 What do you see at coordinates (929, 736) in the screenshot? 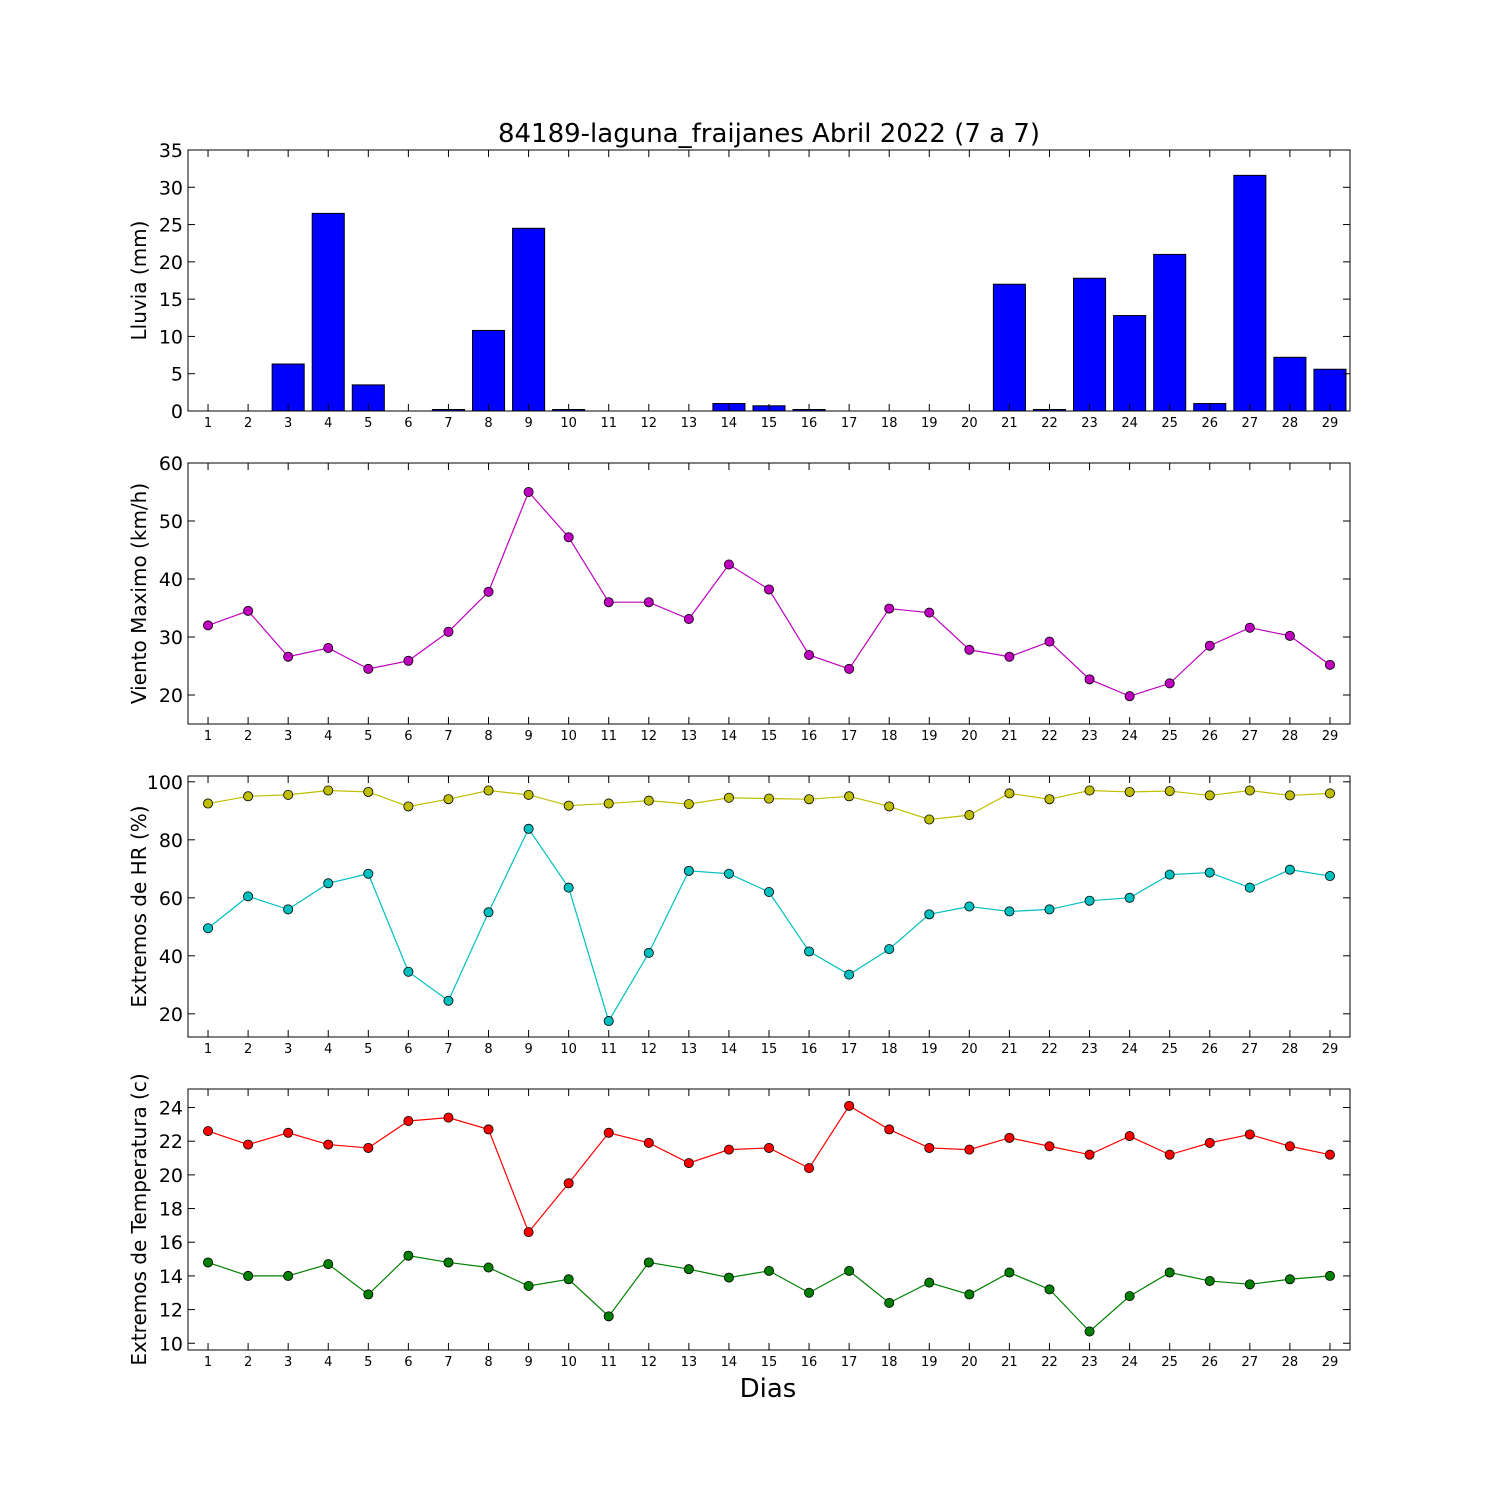
I see `x-tick-label: 19` at bounding box center [929, 736].